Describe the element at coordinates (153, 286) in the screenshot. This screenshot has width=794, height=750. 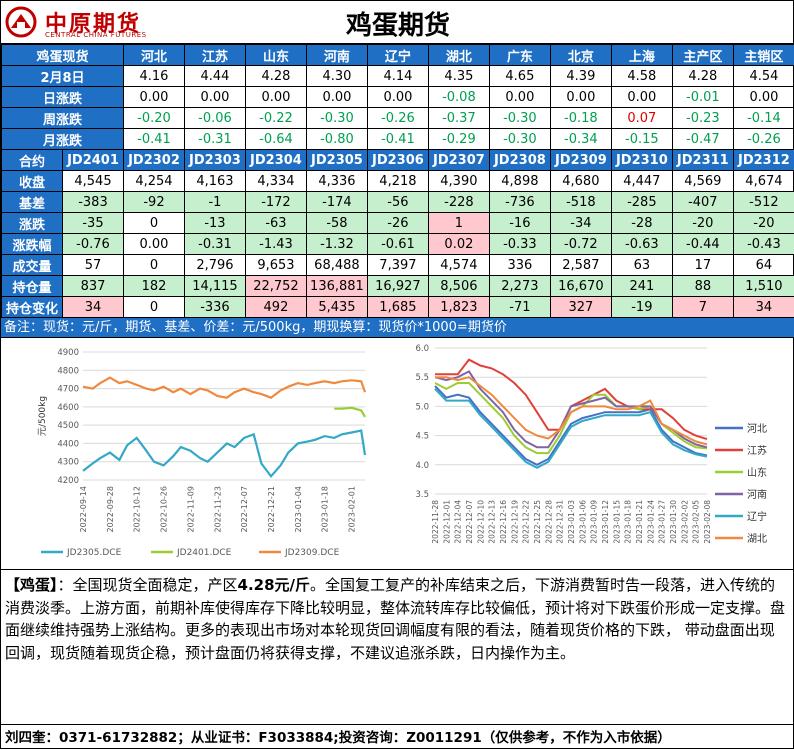
I see `futures-value-cell: 182` at that location.